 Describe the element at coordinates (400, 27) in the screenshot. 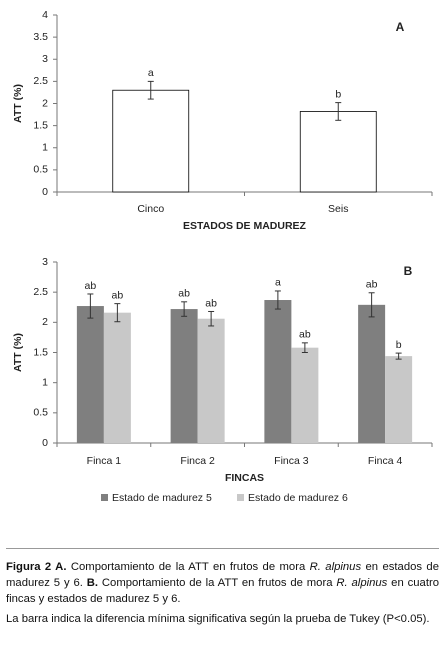

I see `panel-label: A` at that location.